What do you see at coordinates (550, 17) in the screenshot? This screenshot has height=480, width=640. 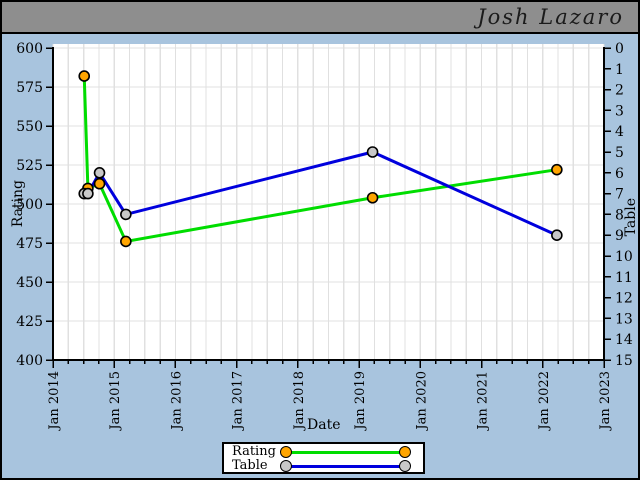 I see `window-title: Josh Lazaro` at bounding box center [550, 17].